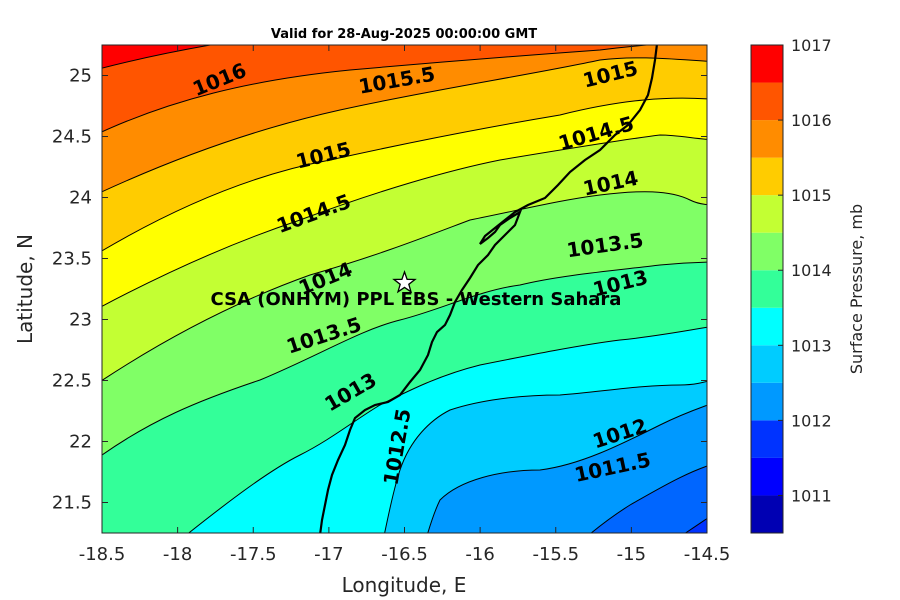 Image resolution: width=900 pixels, height=600 pixels. Describe the element at coordinates (253, 554) in the screenshot. I see `x-tick-label: -17.5` at that location.